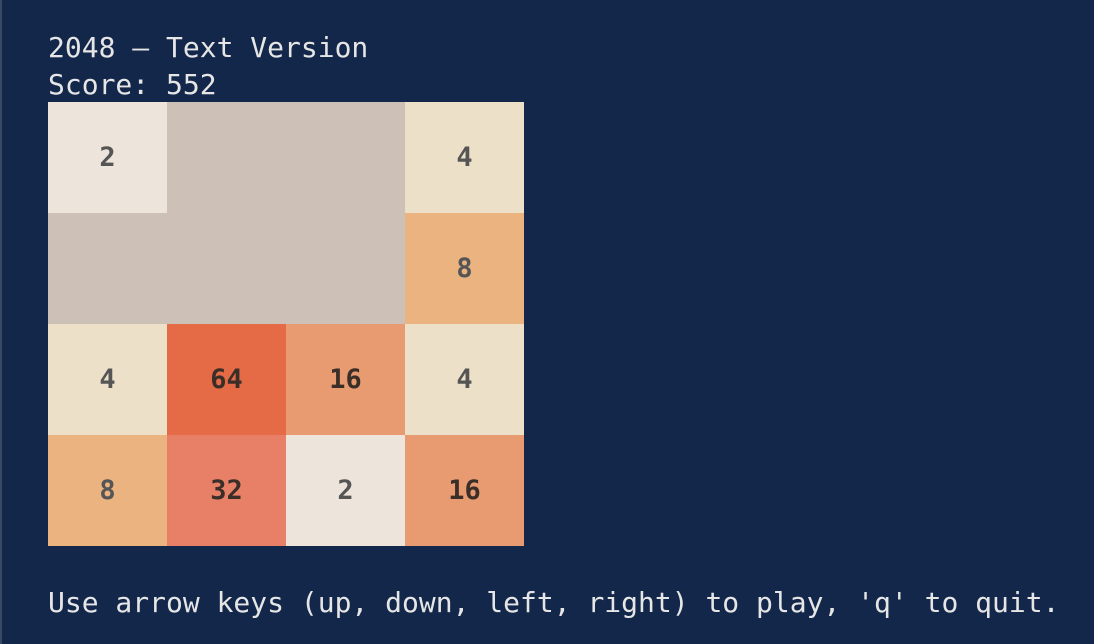  I want to click on tile-r1c2, so click(226, 157).